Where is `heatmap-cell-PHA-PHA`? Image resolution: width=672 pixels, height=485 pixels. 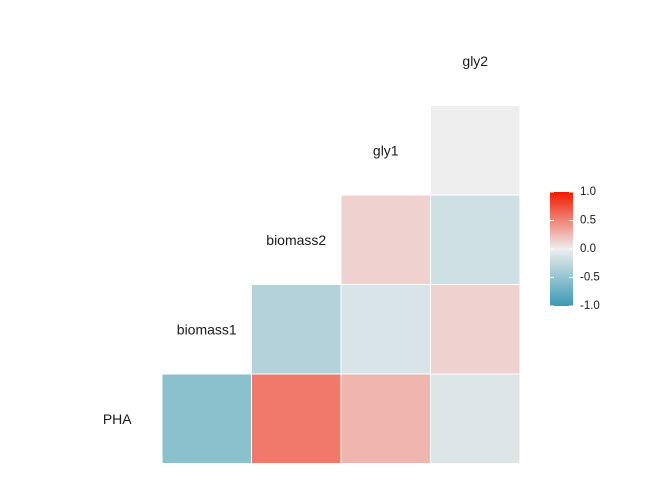
heatmap-cell-PHA-PHA is located at coordinates (206, 418).